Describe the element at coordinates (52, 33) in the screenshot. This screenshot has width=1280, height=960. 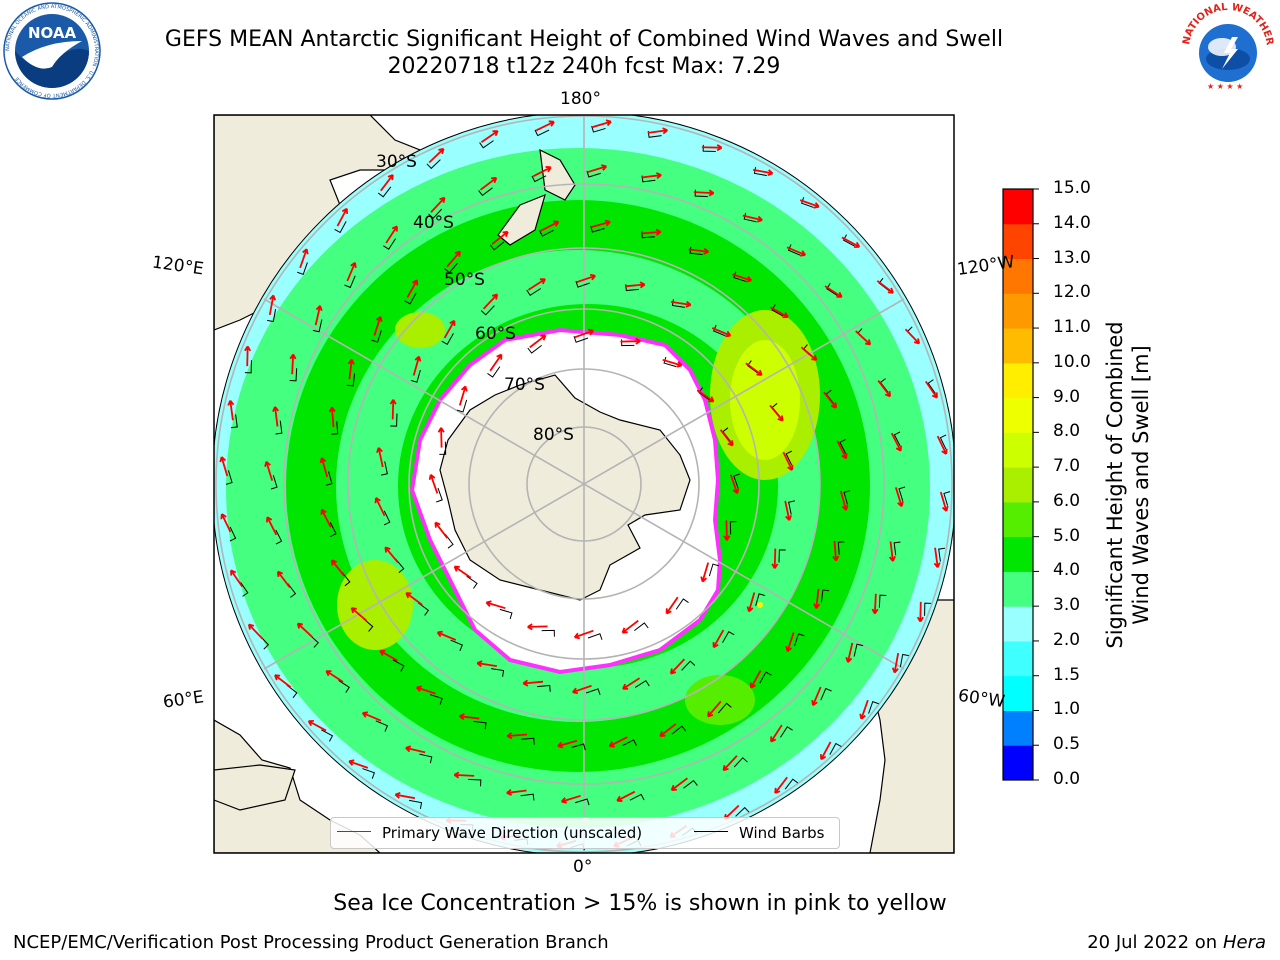
I see `noaa-logo-text: NOAA` at that location.